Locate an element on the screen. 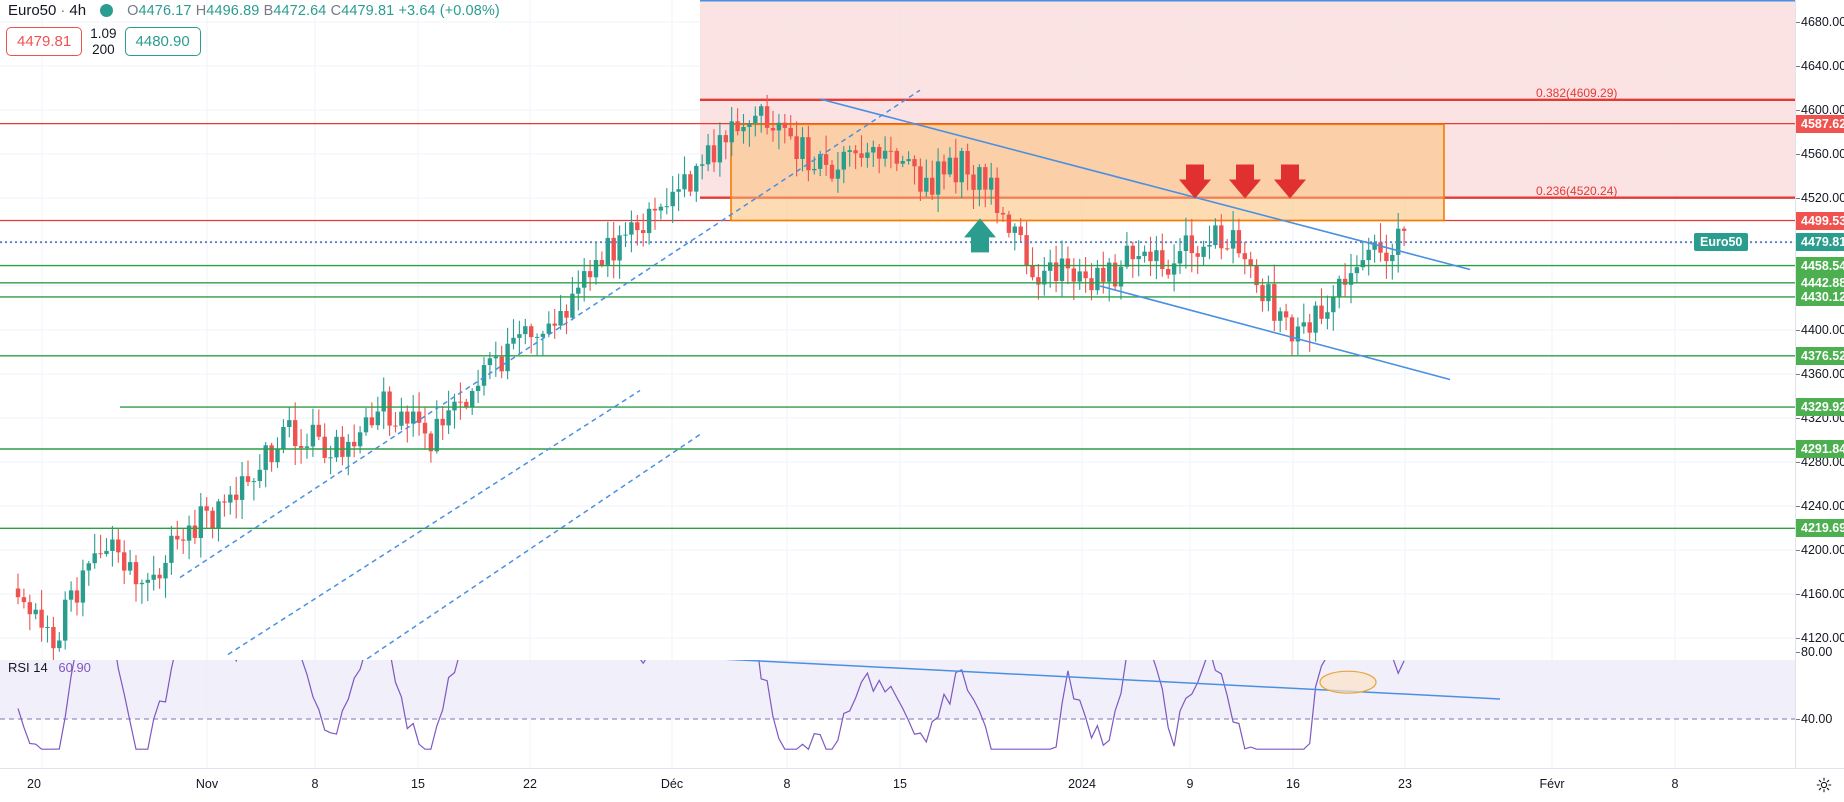  close-key: C is located at coordinates (336, 10).